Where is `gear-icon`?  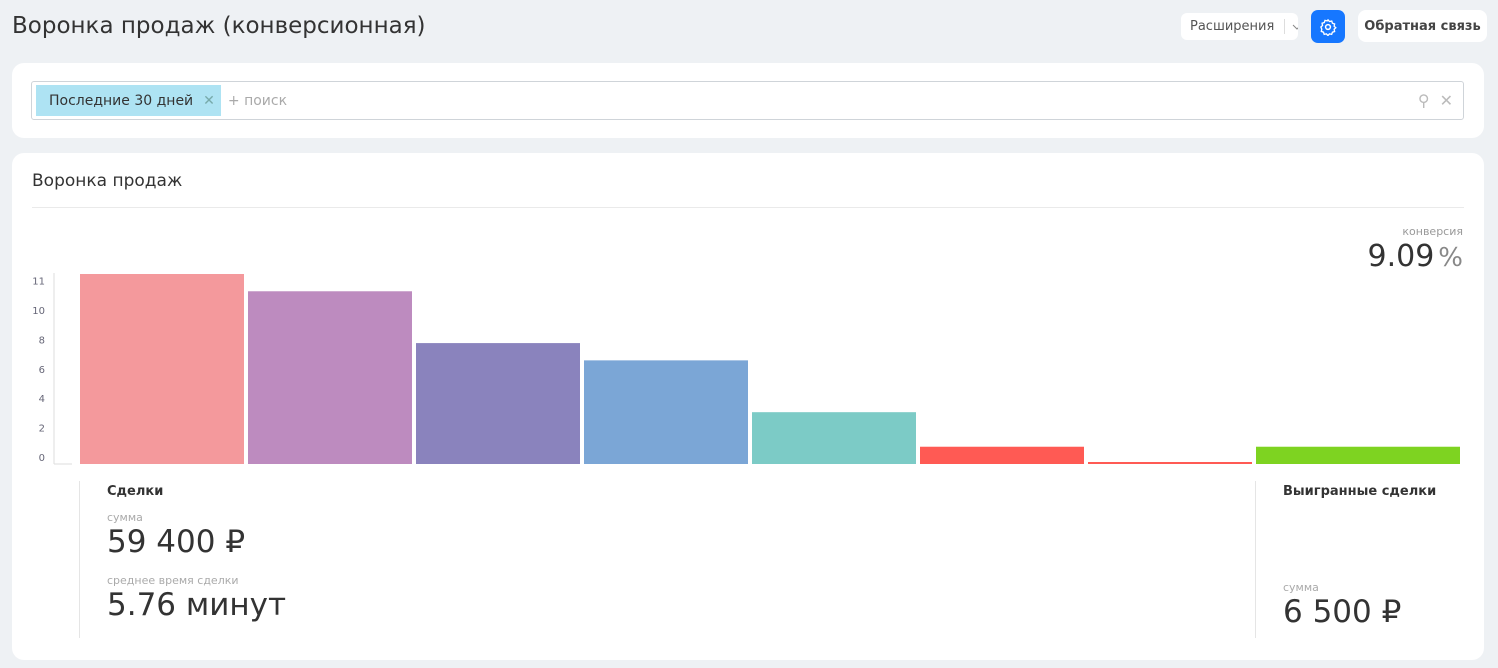
gear-icon is located at coordinates (1328, 27).